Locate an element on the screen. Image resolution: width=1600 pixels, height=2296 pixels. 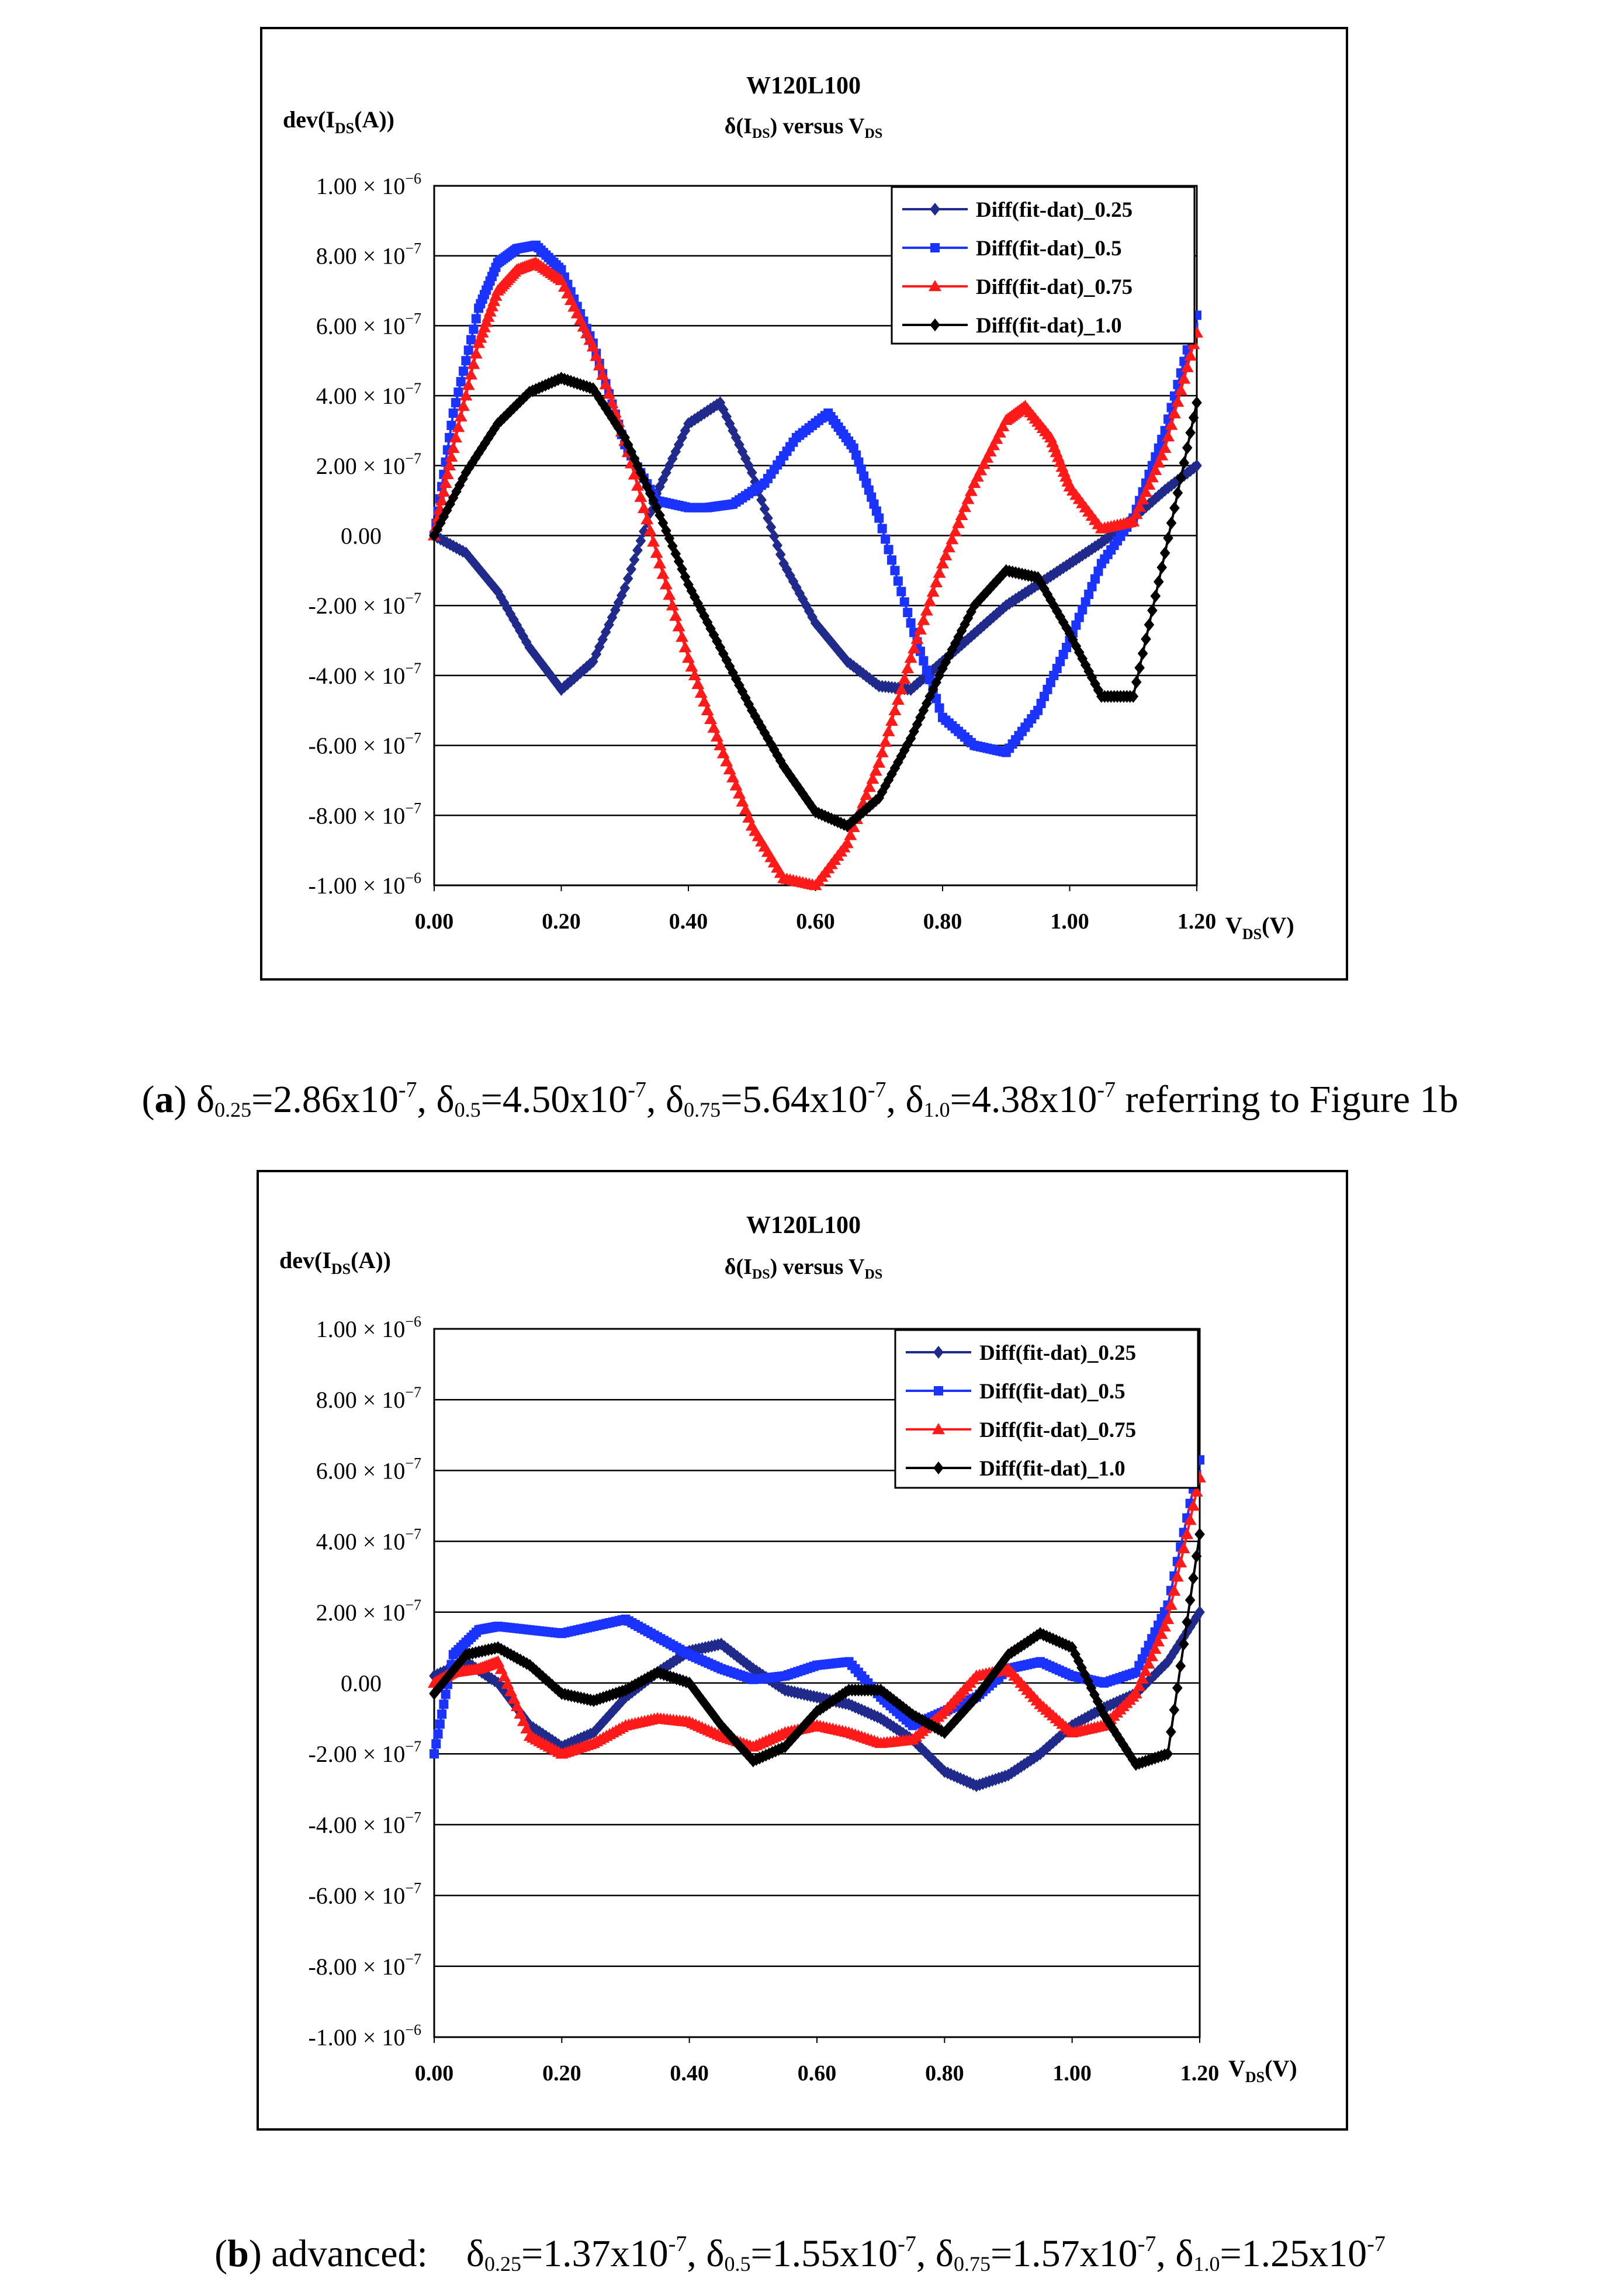
chart-a-legend-label: Diff(fit-dat)_0.5 is located at coordinates (1049, 249).